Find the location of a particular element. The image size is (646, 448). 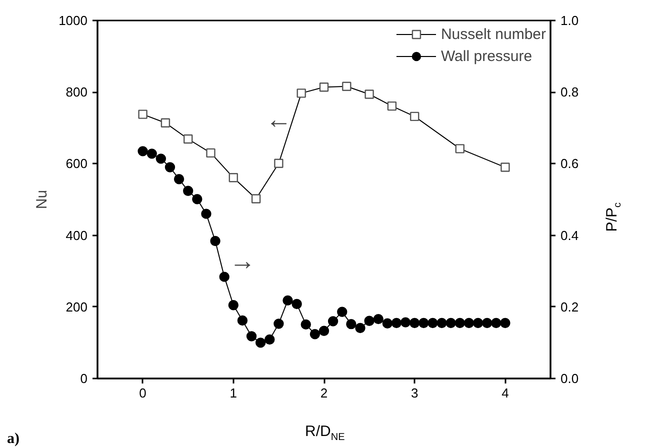

x-tick-label: 1 is located at coordinates (234, 393).